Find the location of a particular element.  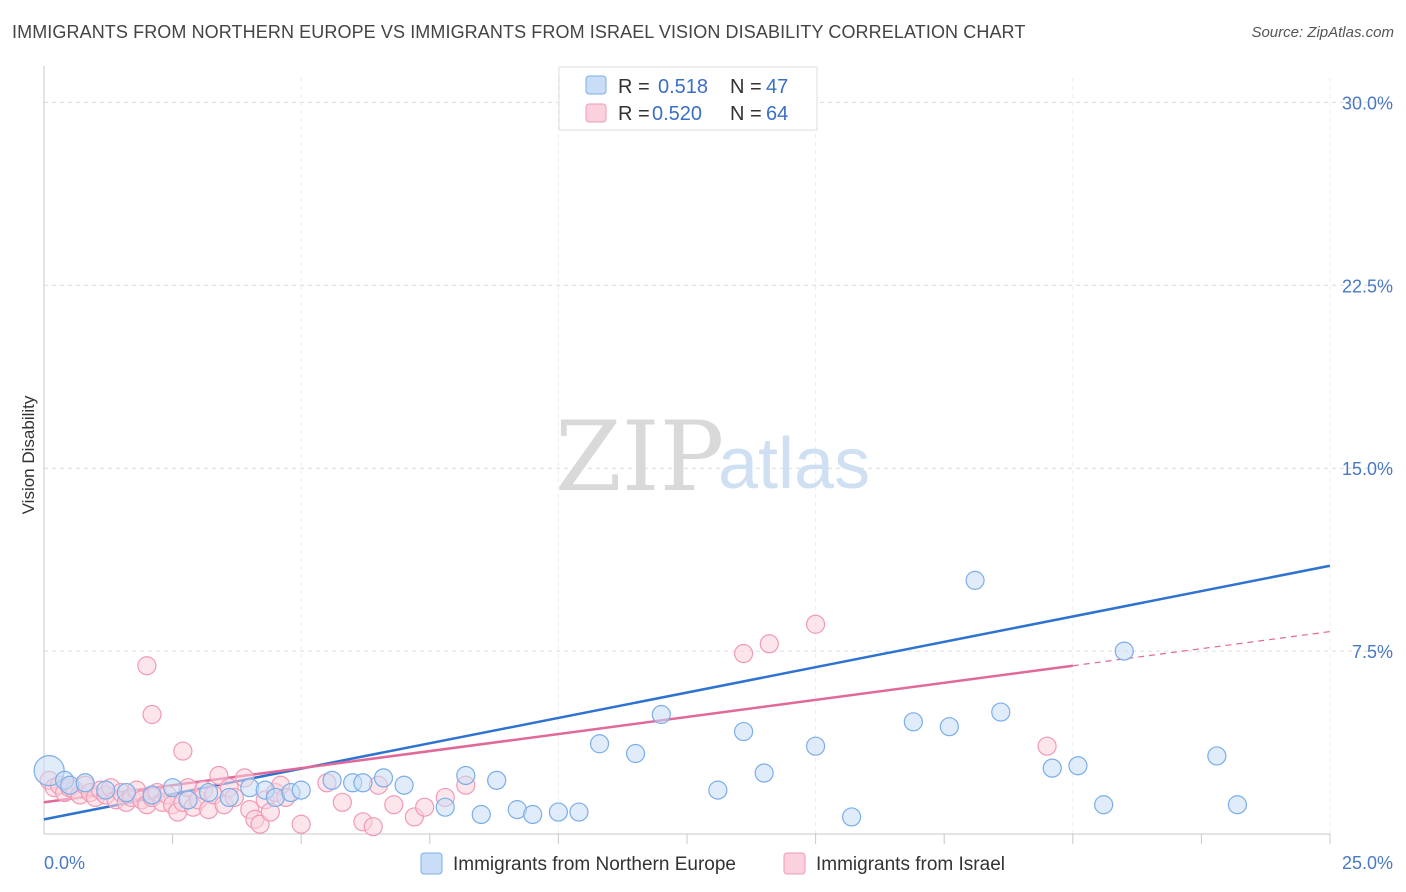

watermark-zip: ZIP is located at coordinates (639, 457).